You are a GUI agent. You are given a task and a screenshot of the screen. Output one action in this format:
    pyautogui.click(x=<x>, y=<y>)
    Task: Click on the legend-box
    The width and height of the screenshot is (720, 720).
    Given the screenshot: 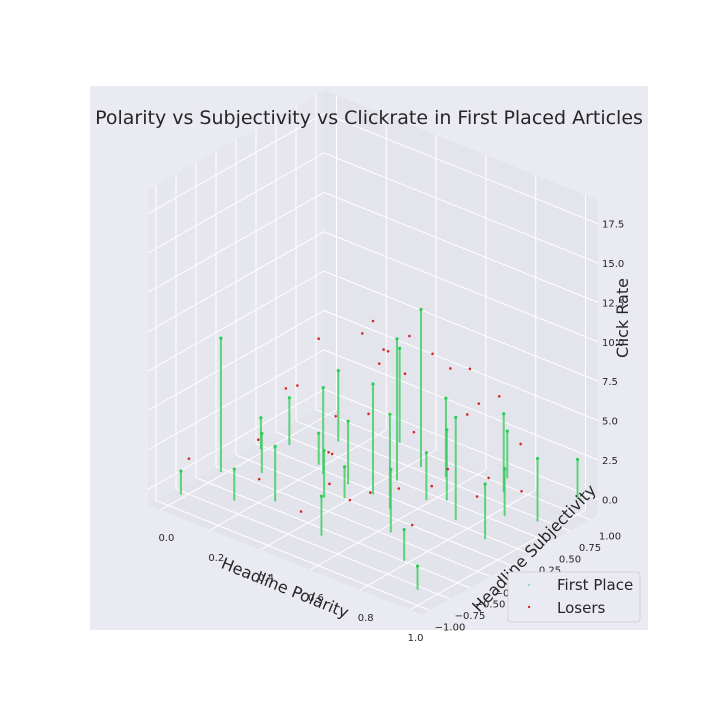 What is the action you would take?
    pyautogui.click(x=574, y=597)
    